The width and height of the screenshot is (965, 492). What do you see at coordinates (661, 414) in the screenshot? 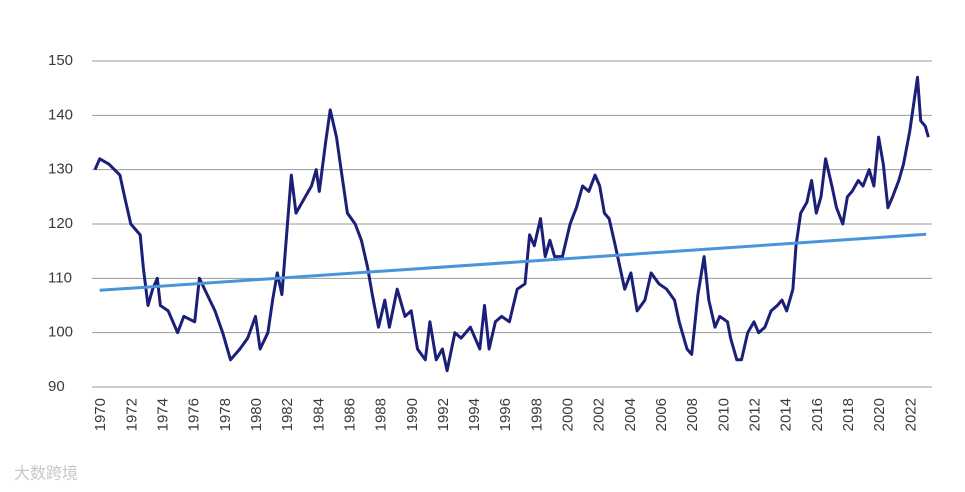
I see `x-tick-label: 2006` at bounding box center [661, 414].